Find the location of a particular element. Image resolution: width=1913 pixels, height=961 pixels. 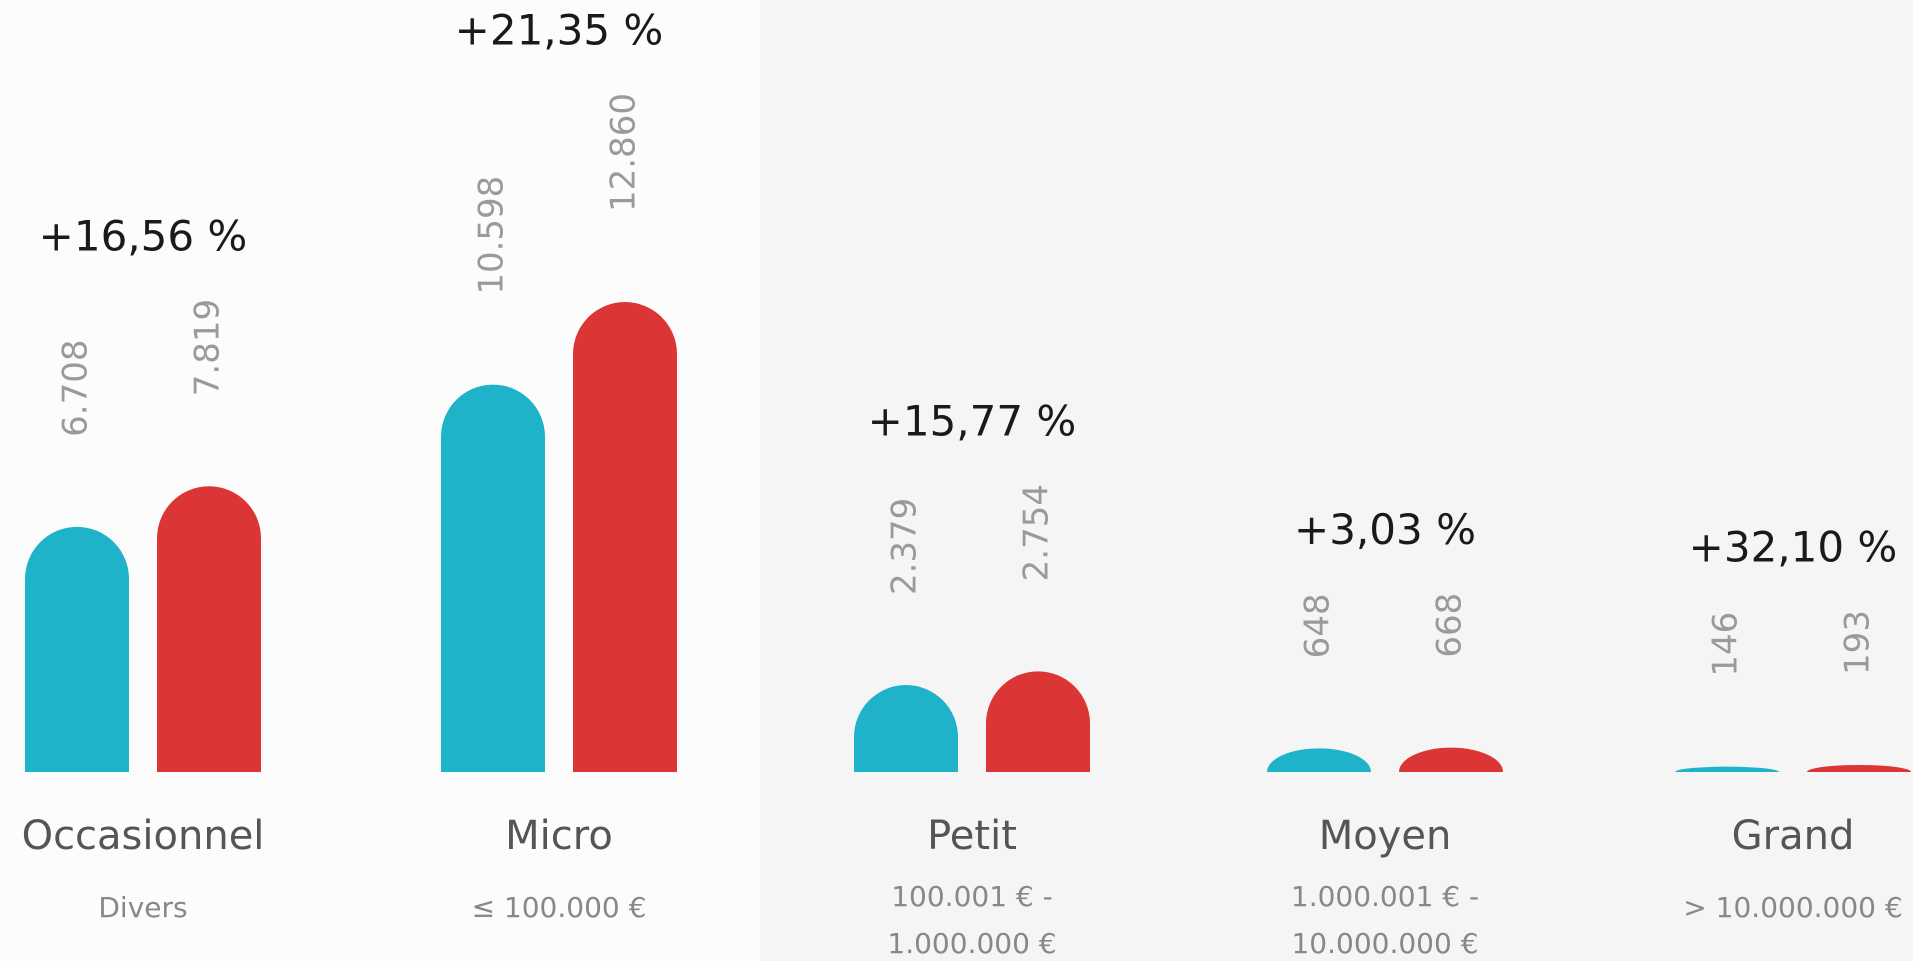

change-label: +21,35 % is located at coordinates (559, 30).